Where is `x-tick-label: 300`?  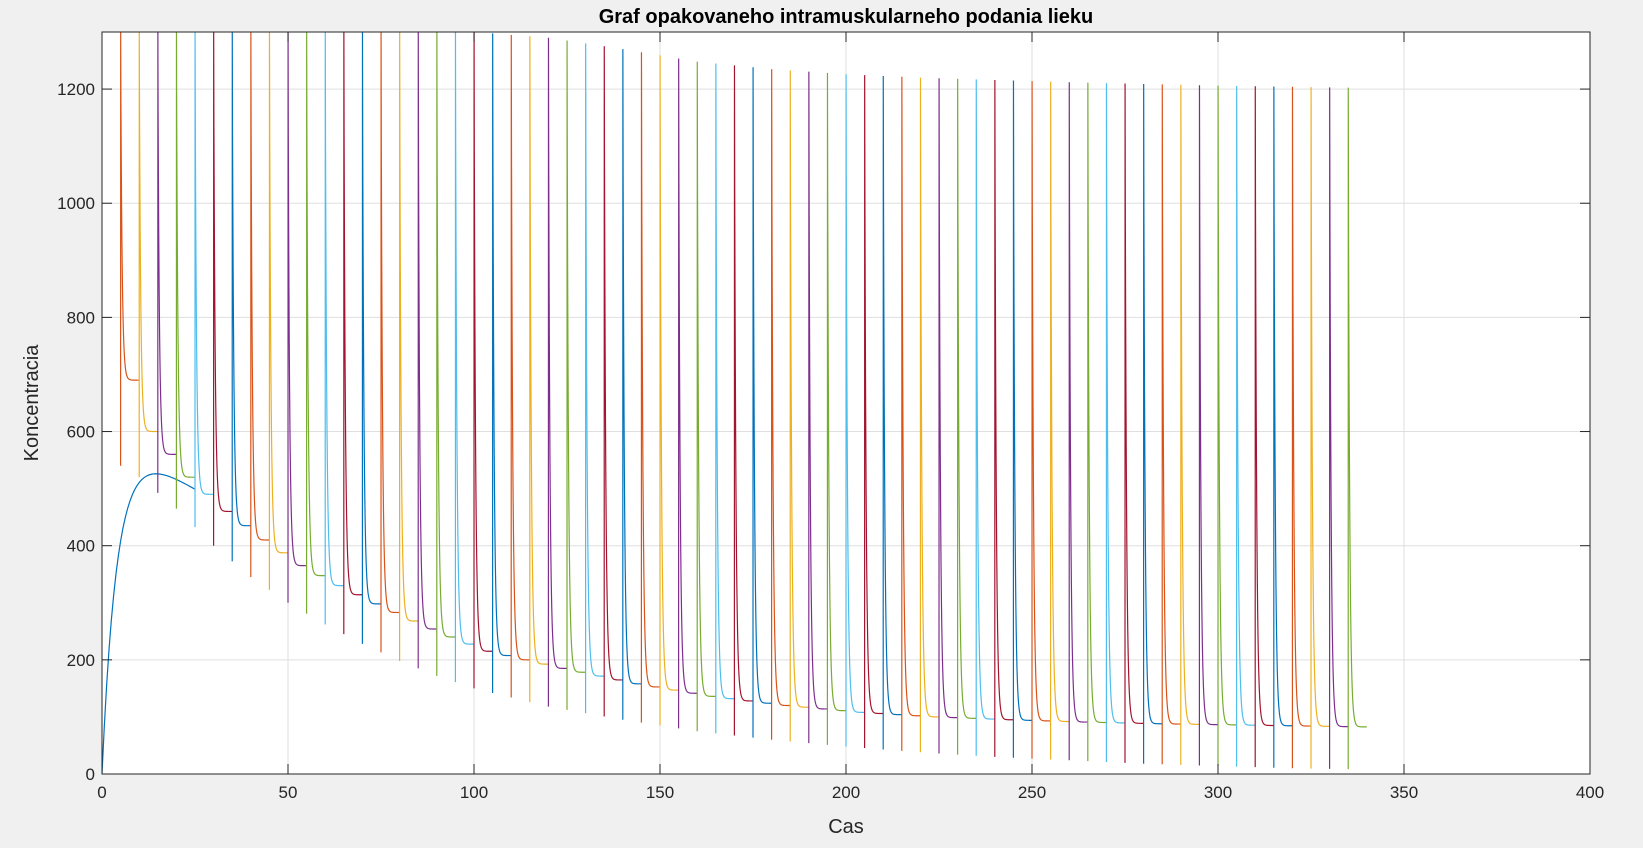
x-tick-label: 300 is located at coordinates (1218, 792).